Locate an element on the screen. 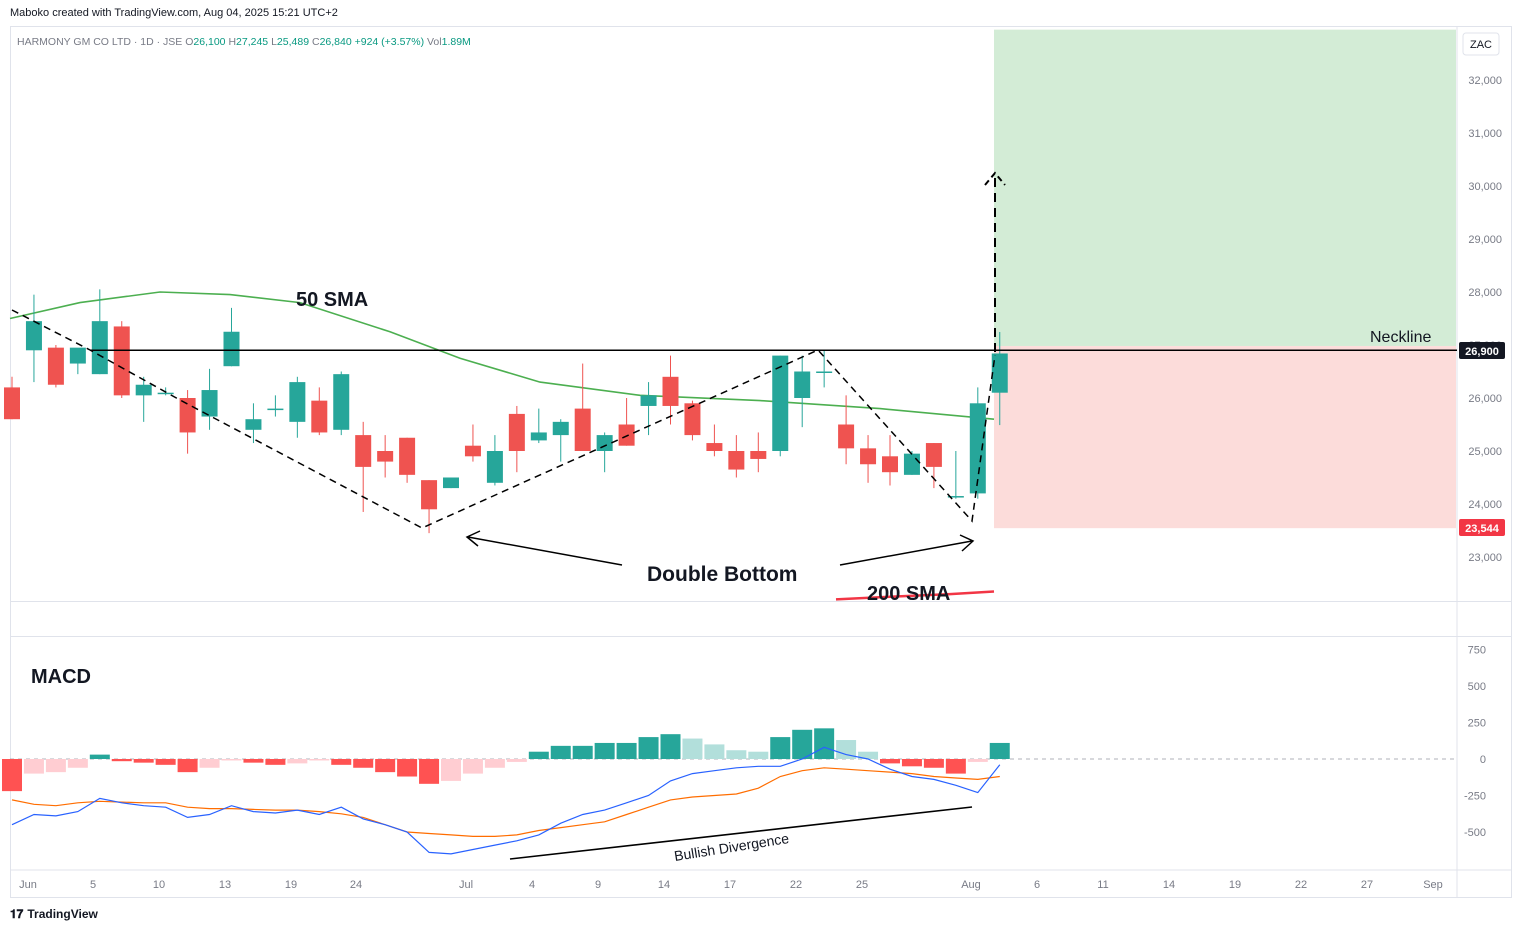  tradingview-logo: 𝟏𝟕 TradingView is located at coordinates (54, 914).